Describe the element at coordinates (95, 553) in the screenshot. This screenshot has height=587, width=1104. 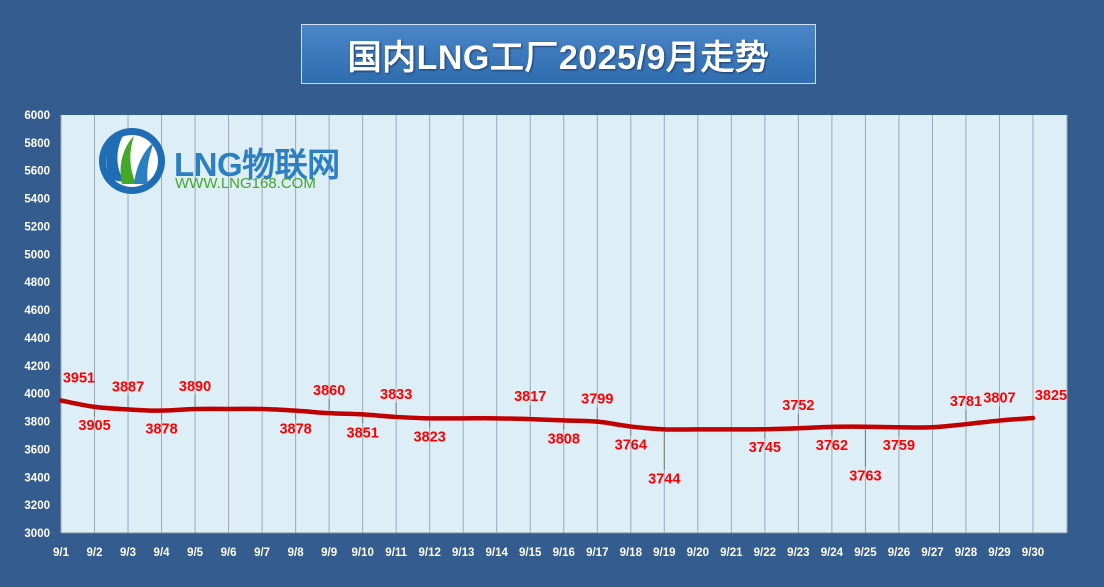
I see `x-tick-label: 9/2` at that location.